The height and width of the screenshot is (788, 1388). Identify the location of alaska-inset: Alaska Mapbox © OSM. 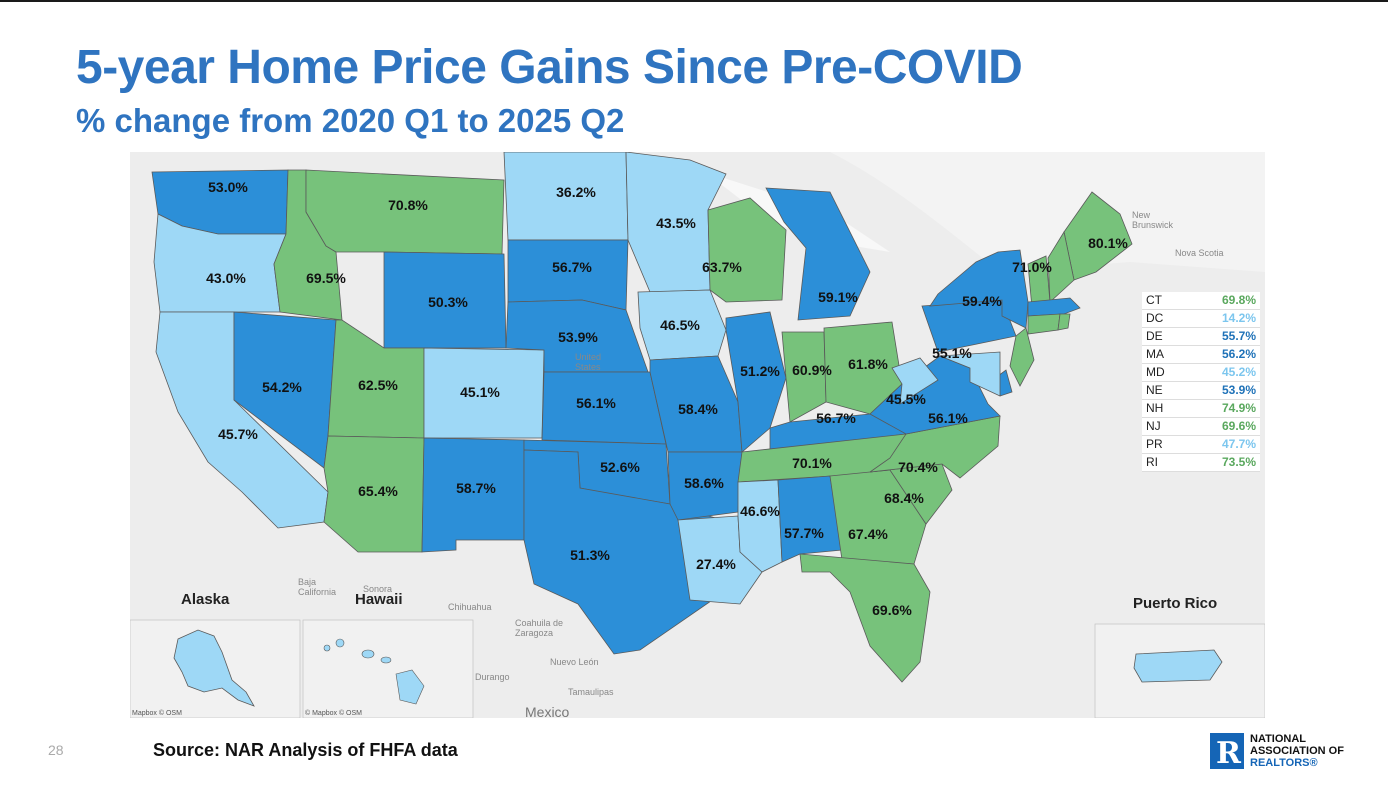
(215, 654).